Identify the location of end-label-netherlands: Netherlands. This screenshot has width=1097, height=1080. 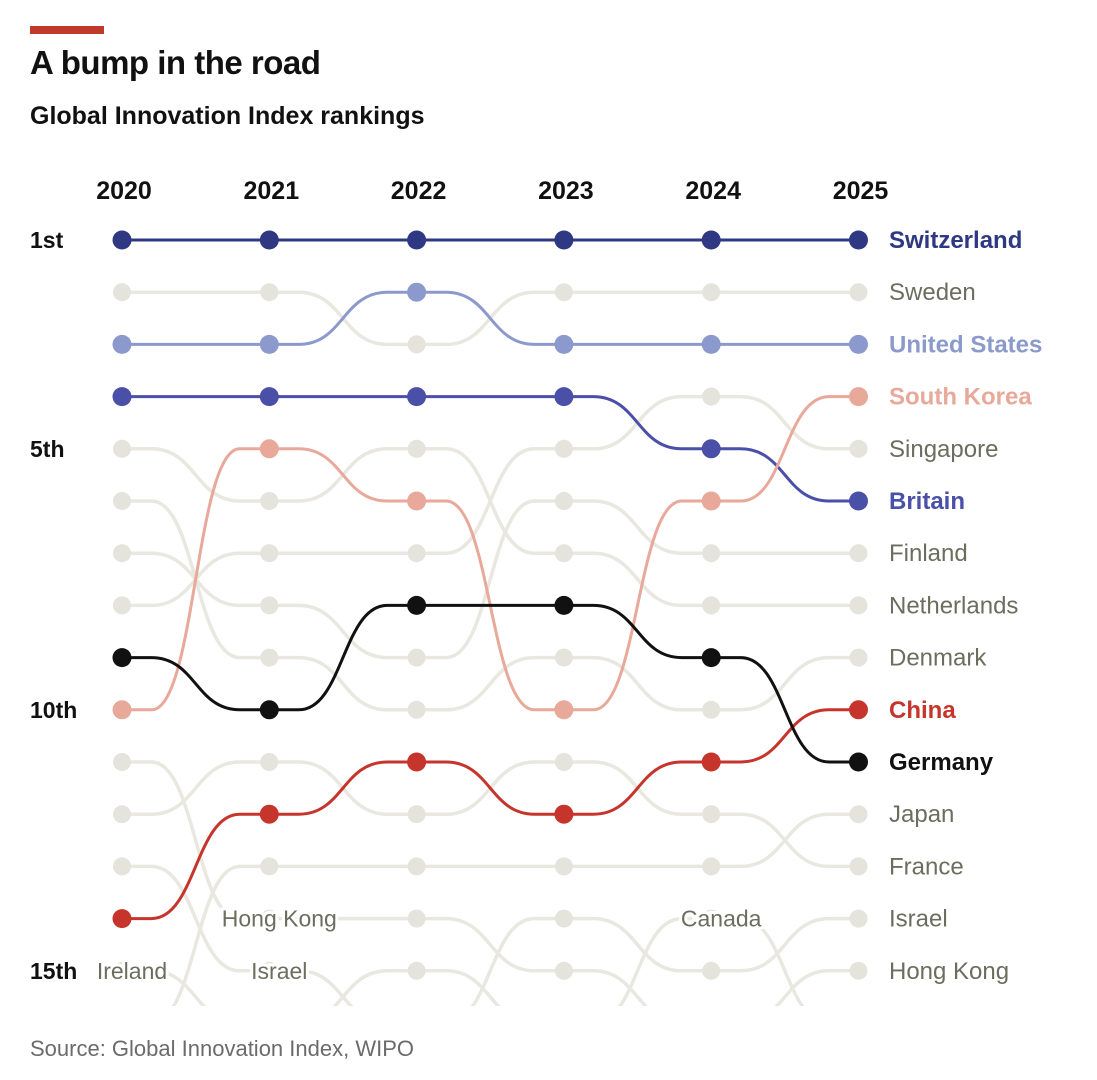
(953, 605).